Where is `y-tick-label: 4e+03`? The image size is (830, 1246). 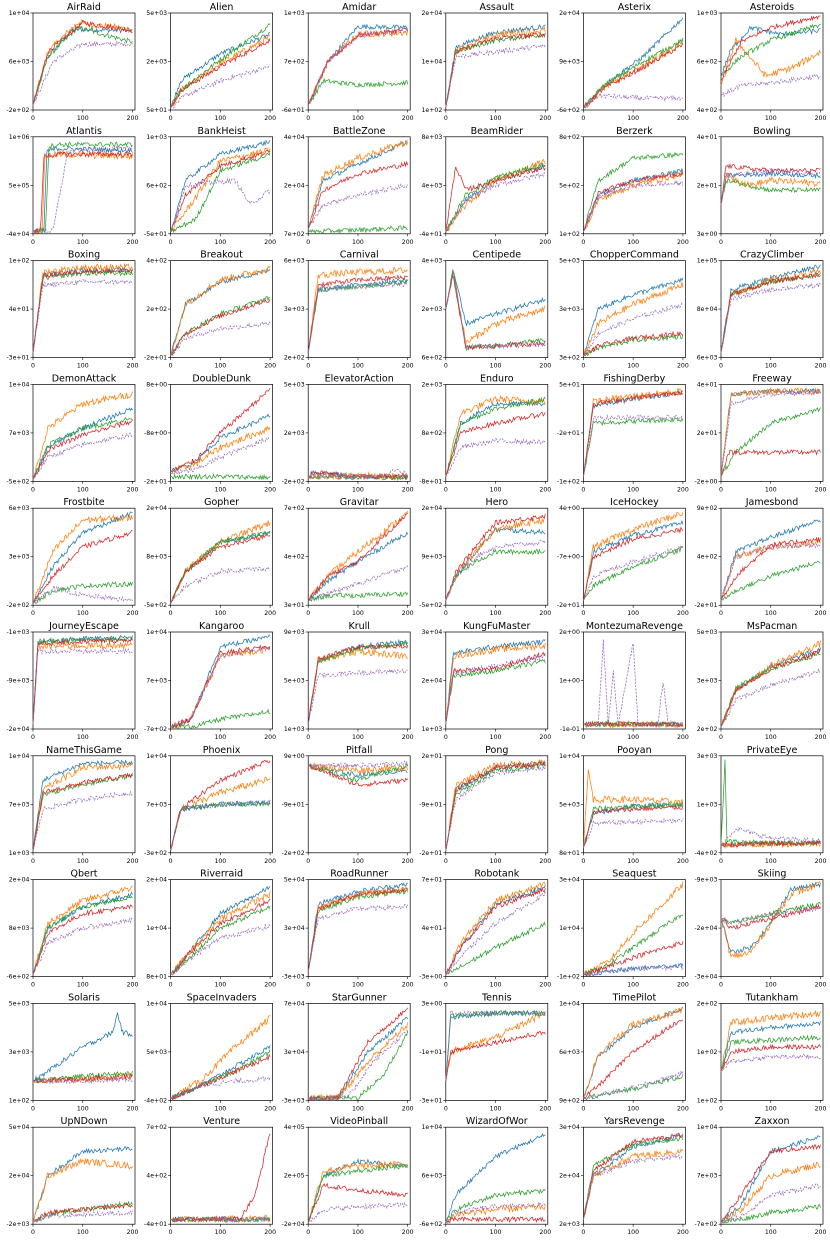 y-tick-label: 4e+03 is located at coordinates (431, 185).